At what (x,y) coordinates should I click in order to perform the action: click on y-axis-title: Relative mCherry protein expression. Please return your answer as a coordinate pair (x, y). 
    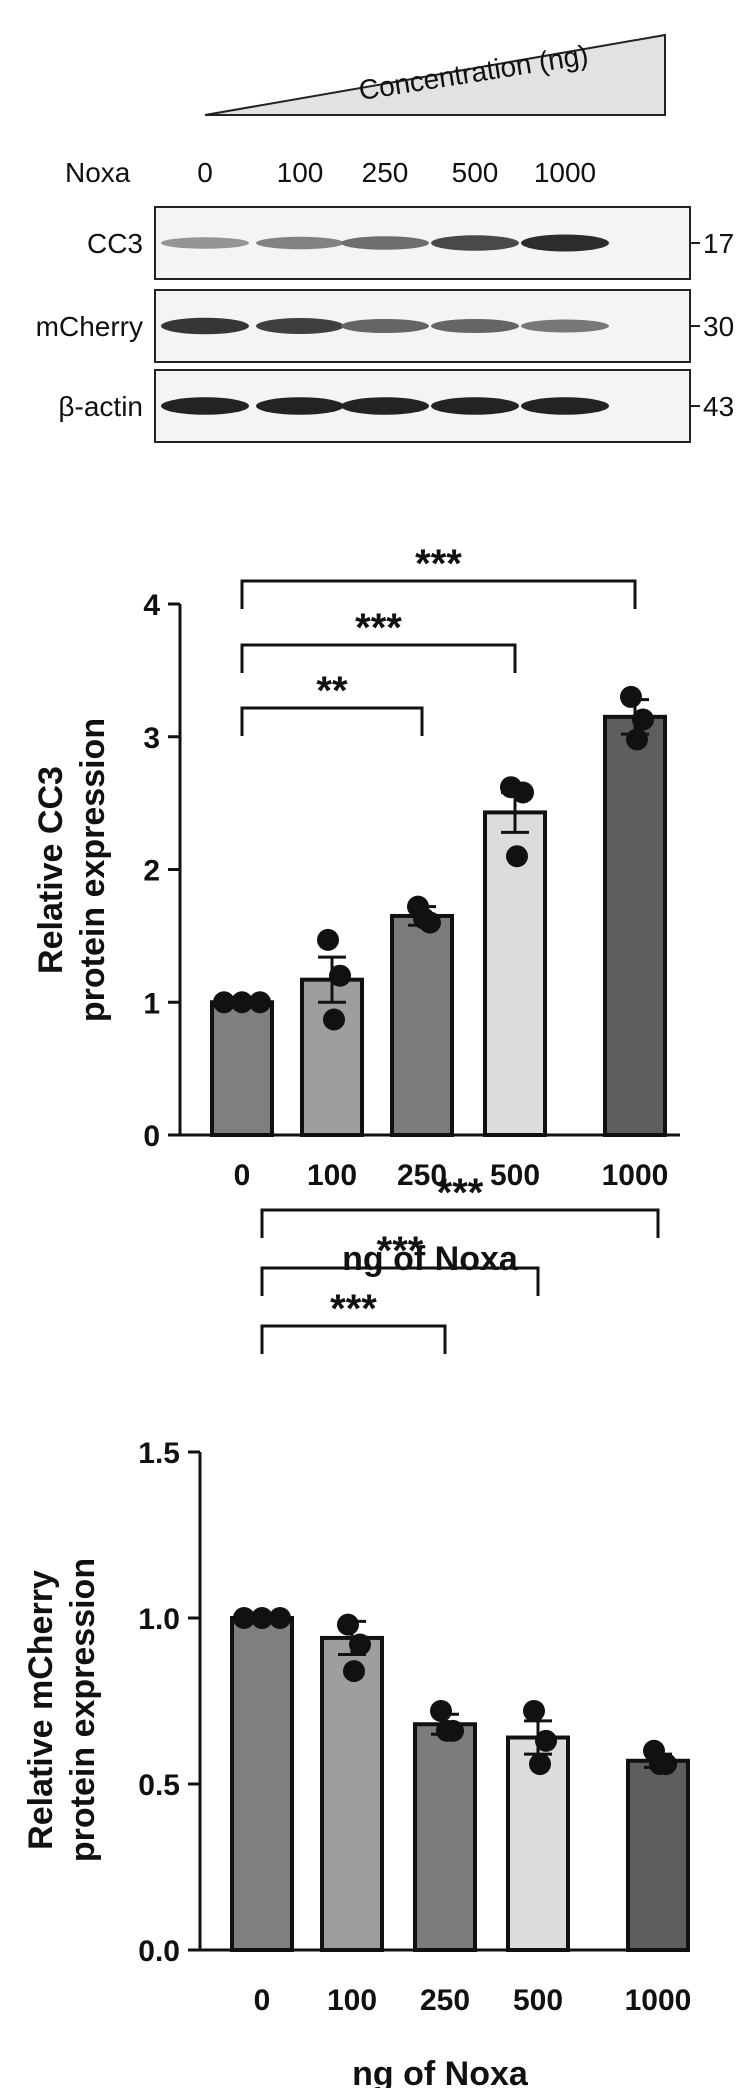
    Looking at the image, I should click on (62, 1710).